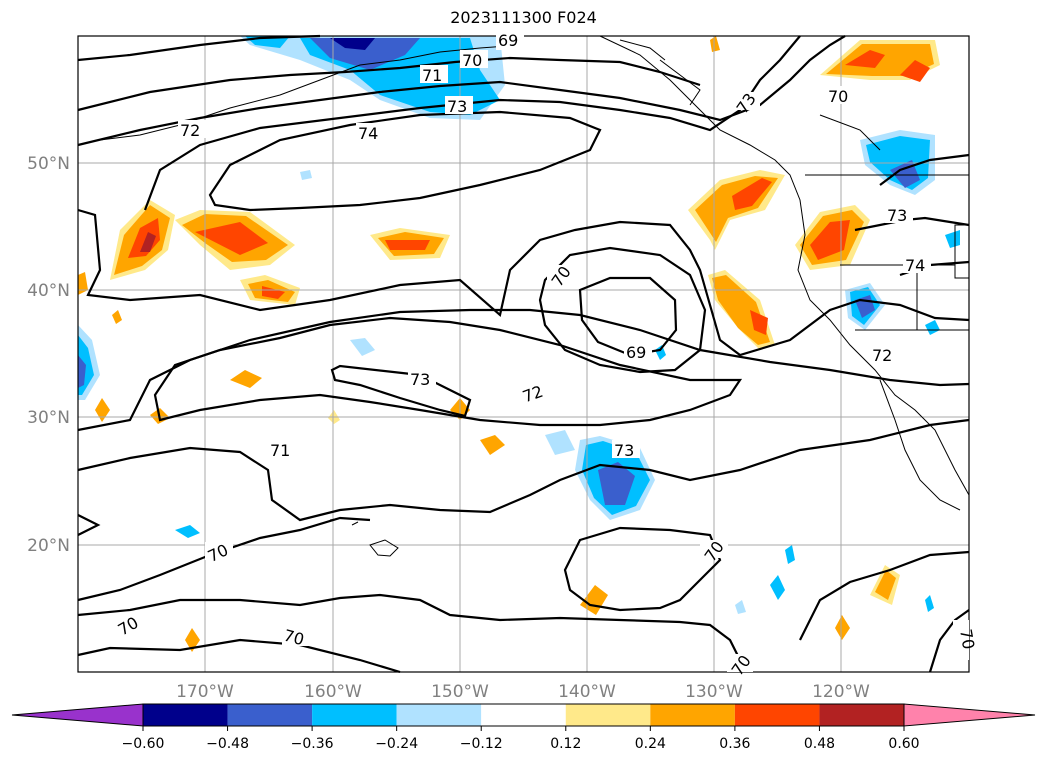 This screenshot has height=765, width=1047. I want to click on colorbar-tick-label: 0.24, so click(650, 744).